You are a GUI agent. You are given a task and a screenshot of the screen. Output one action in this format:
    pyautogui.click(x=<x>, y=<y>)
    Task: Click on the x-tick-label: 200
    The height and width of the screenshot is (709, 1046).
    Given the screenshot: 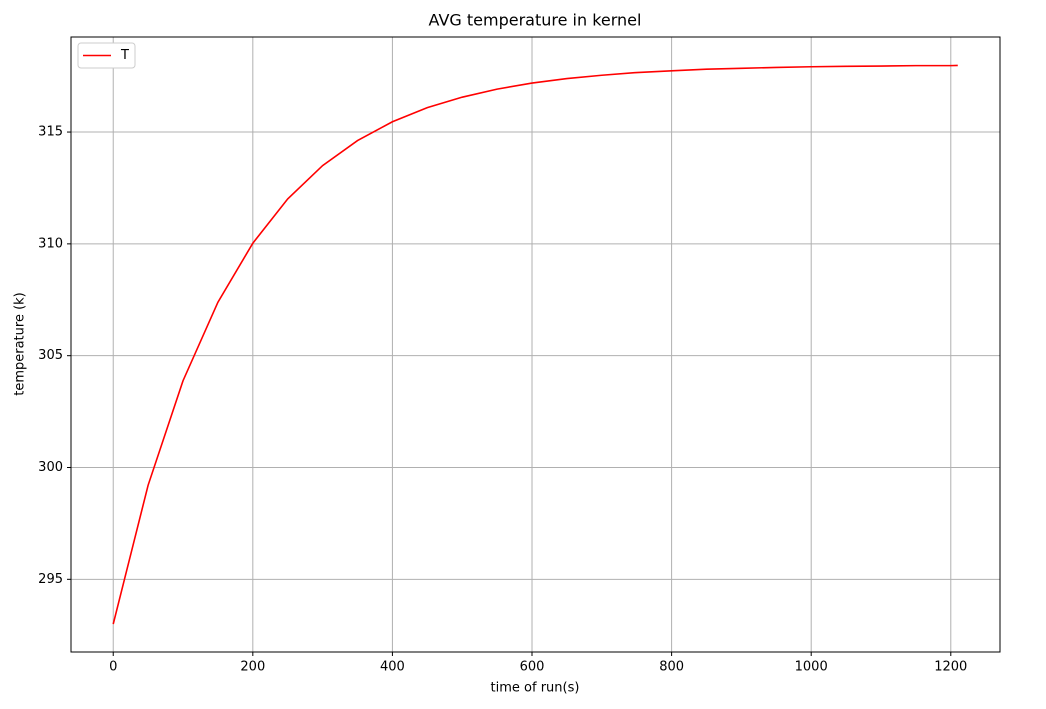 What is the action you would take?
    pyautogui.click(x=252, y=667)
    